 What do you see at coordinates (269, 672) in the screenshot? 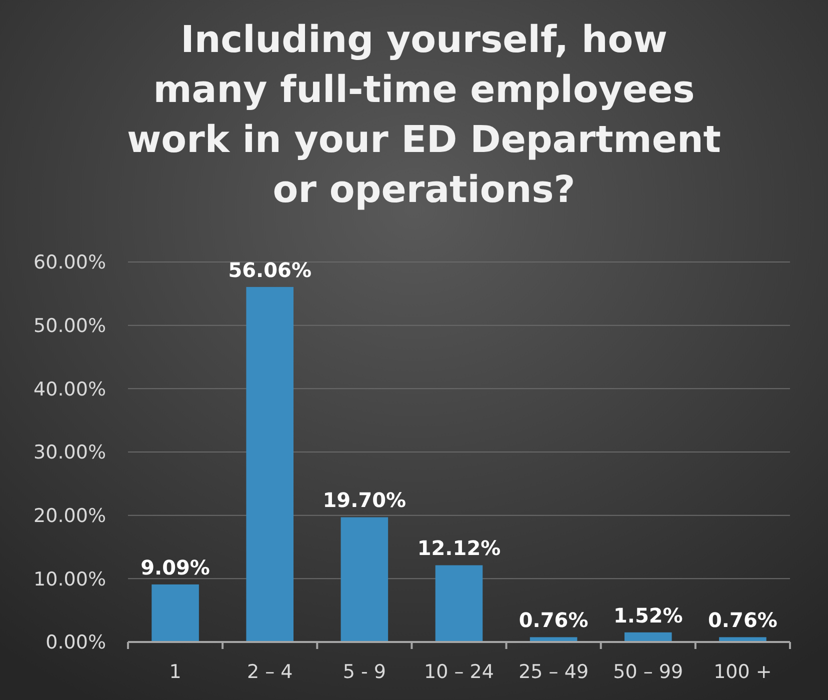
I see `x-tick-label: 2 – 4` at bounding box center [269, 672].